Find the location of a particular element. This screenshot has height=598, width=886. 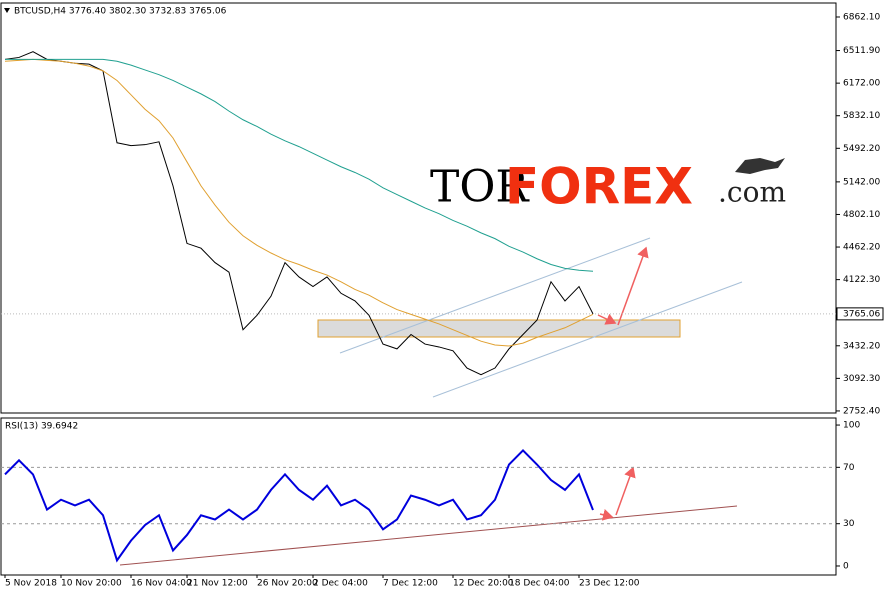

bull-icon is located at coordinates (760, 166).